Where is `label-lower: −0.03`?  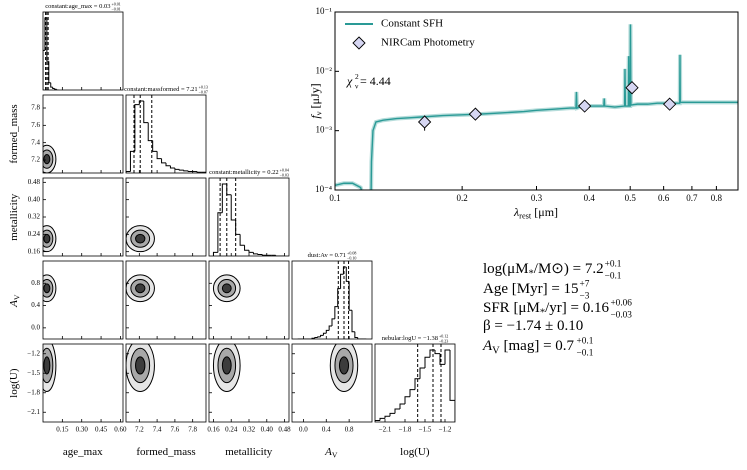
label-lower: −0.03 is located at coordinates (621, 315).